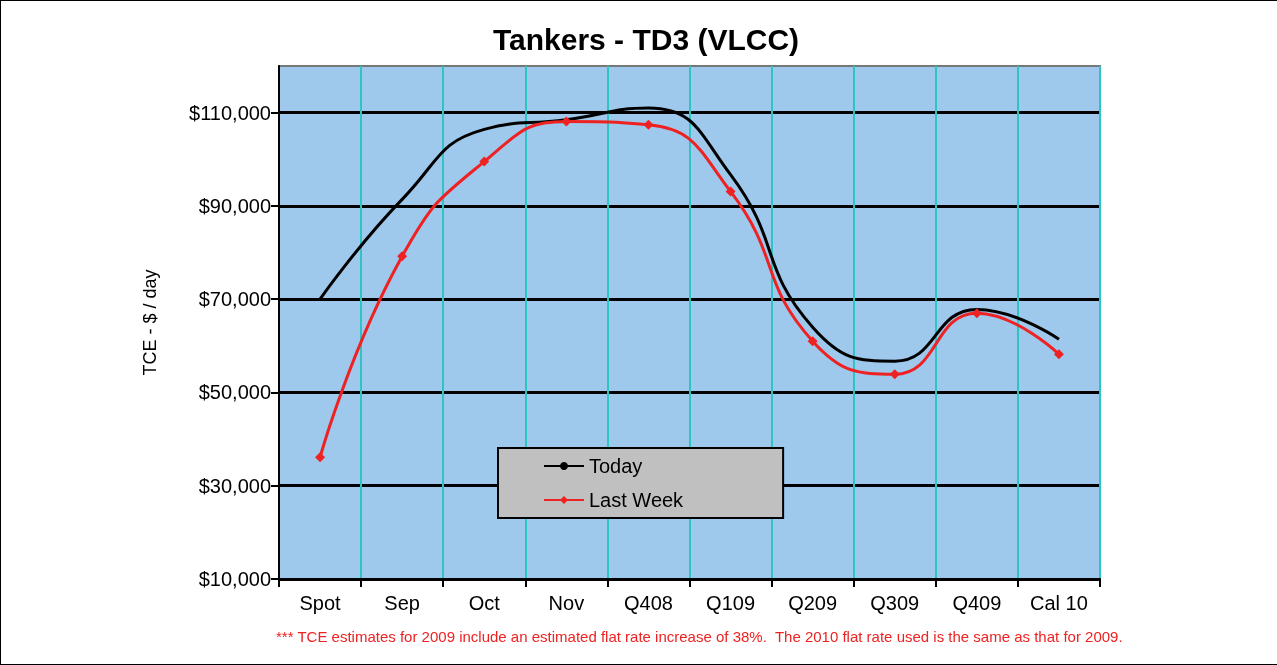 The image size is (1277, 665). Describe the element at coordinates (234, 579) in the screenshot. I see `y-tick-label: $10,000` at that location.